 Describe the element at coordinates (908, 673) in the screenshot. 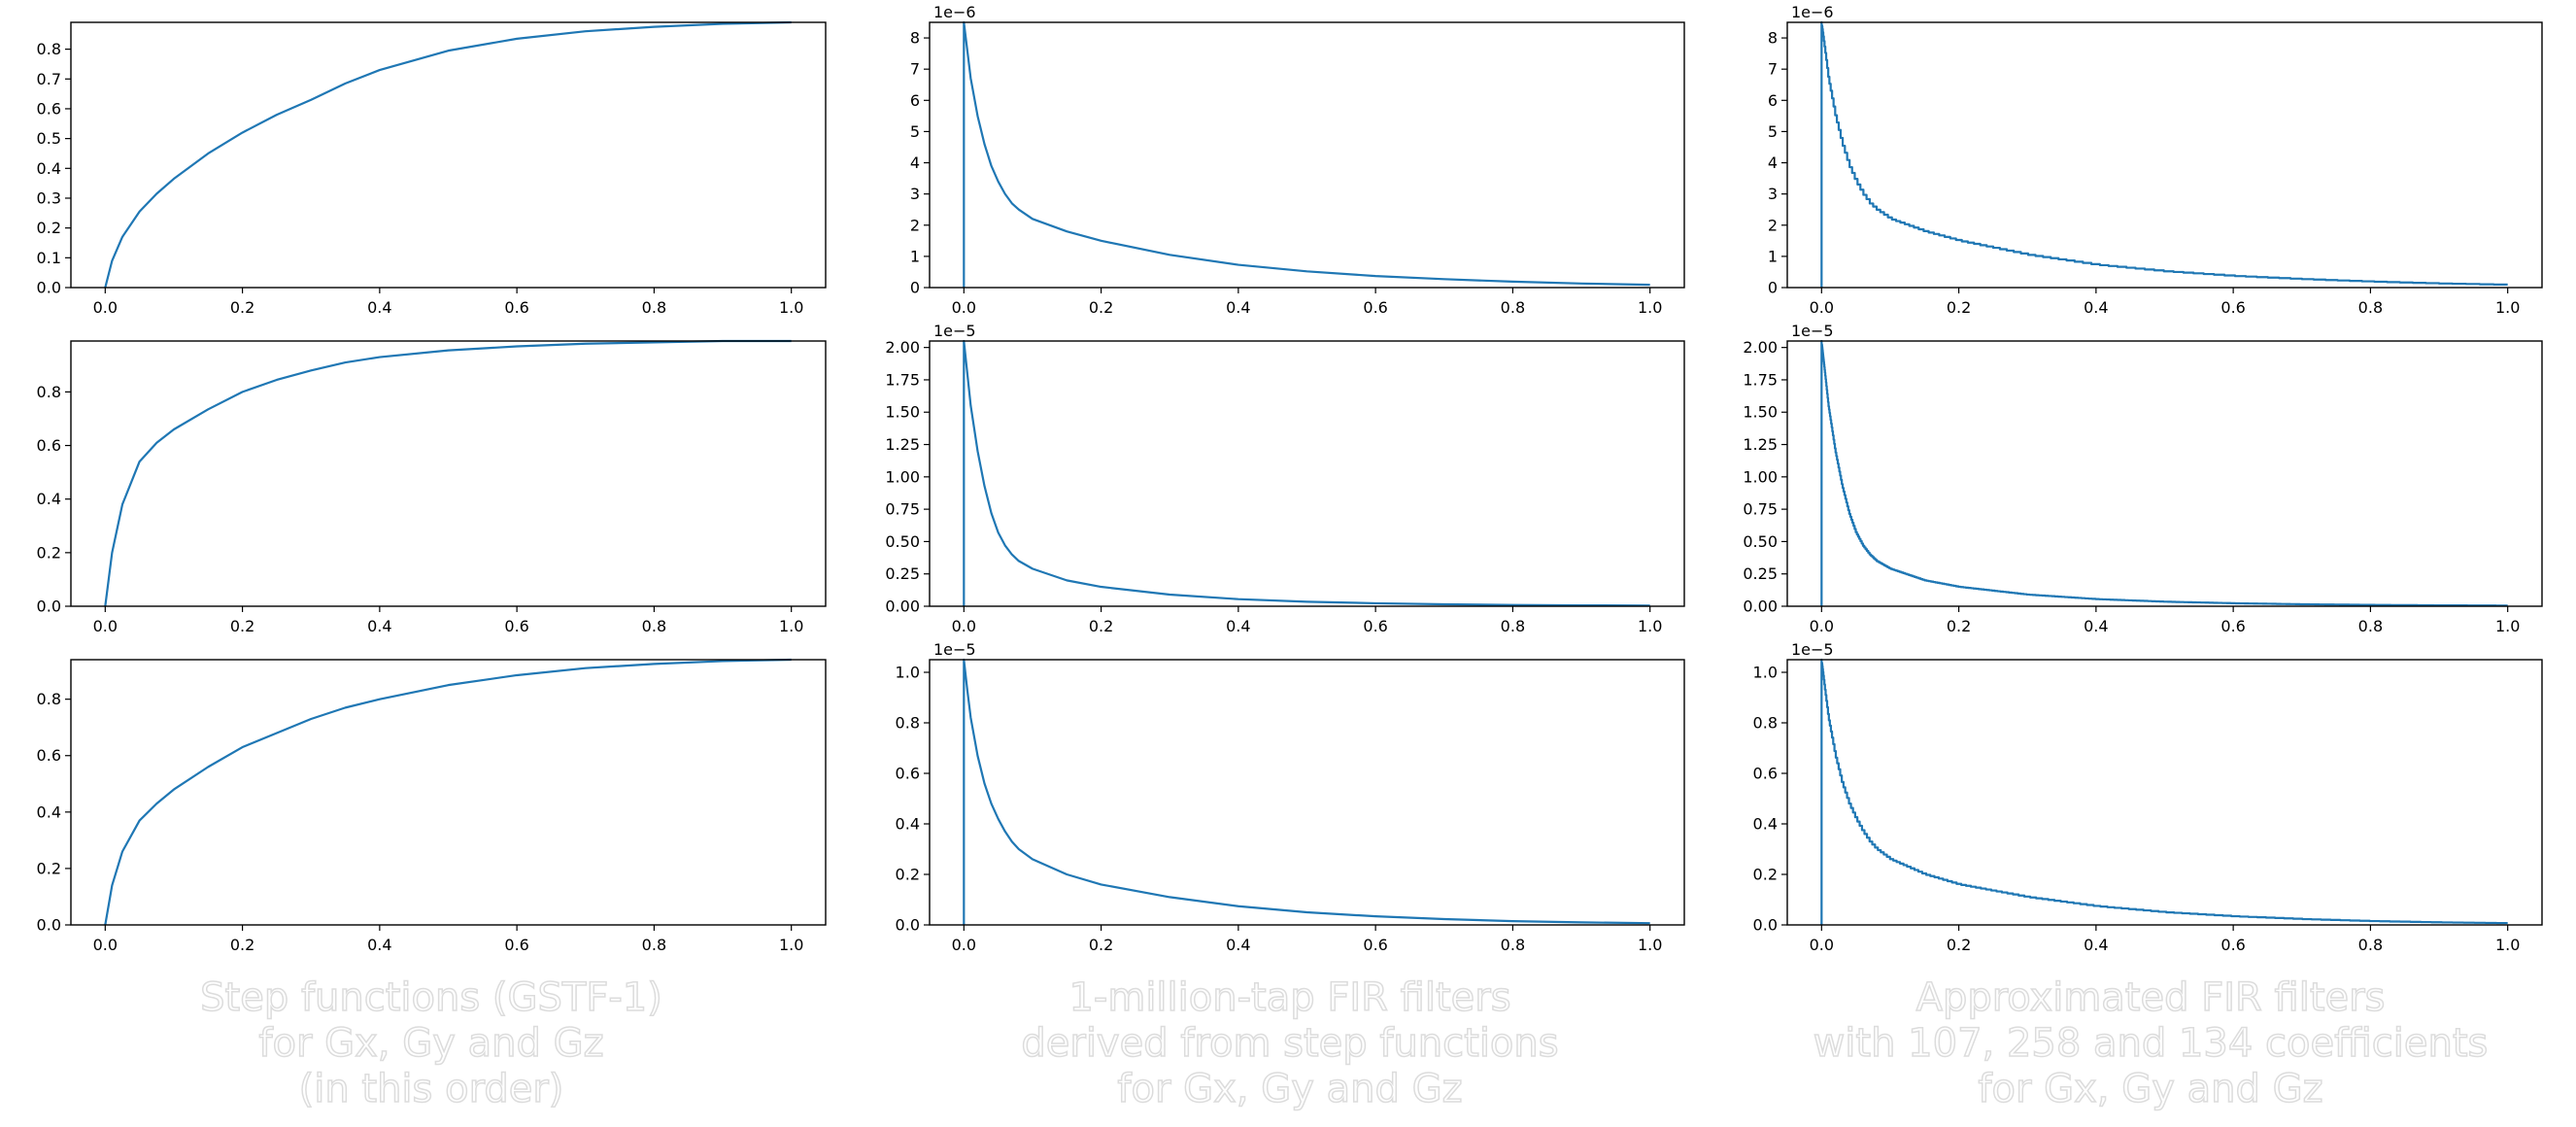

I see `y-tick-label: 1.0` at that location.